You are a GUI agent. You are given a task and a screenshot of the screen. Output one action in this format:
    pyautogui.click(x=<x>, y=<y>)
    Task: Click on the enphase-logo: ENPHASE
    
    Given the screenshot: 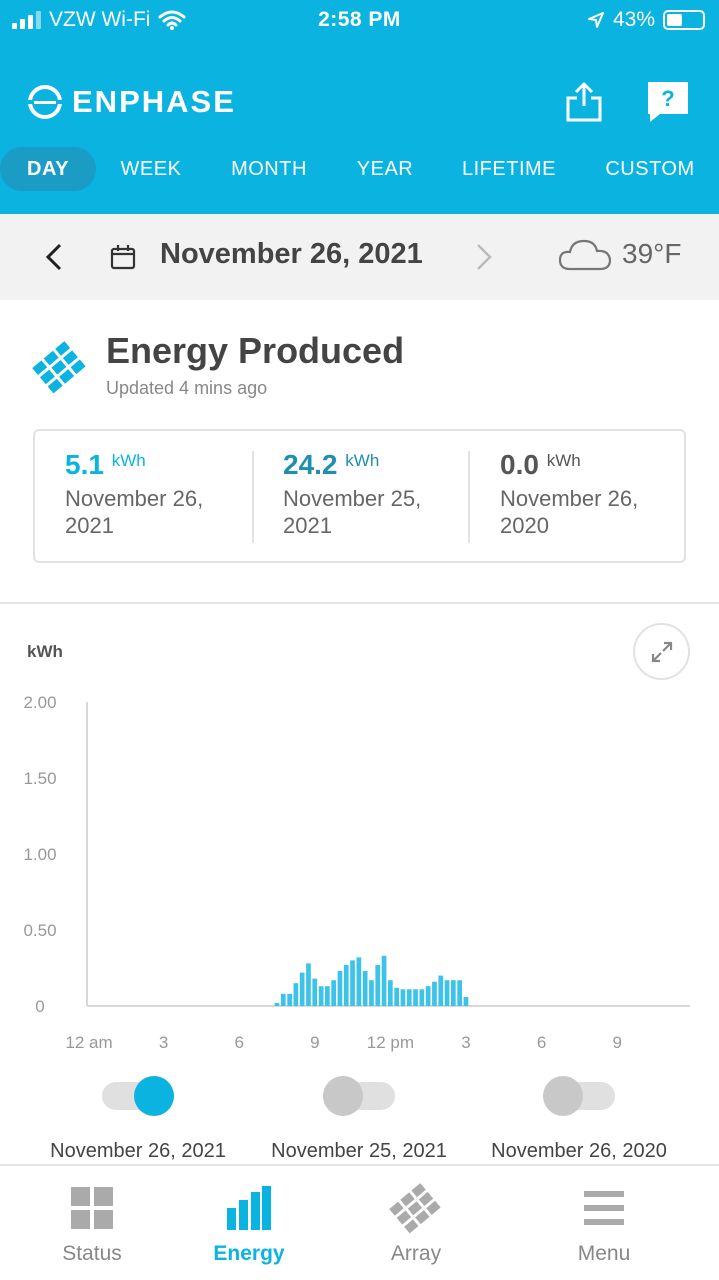 What is the action you would take?
    pyautogui.click(x=132, y=102)
    